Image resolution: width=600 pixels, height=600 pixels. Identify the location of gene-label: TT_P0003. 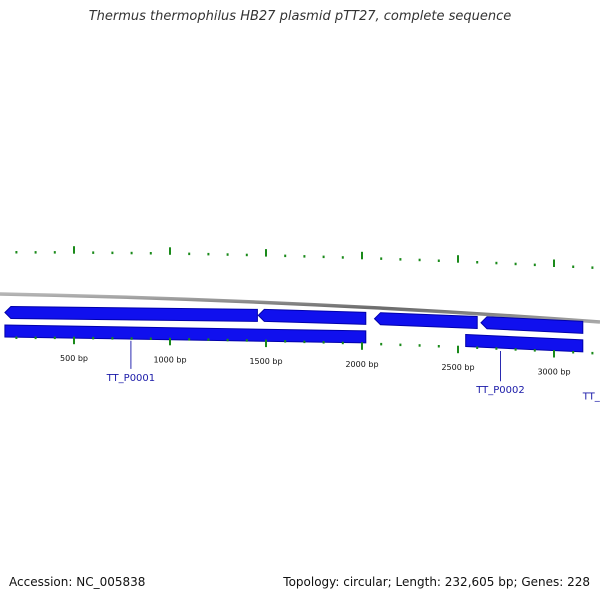
(591, 397).